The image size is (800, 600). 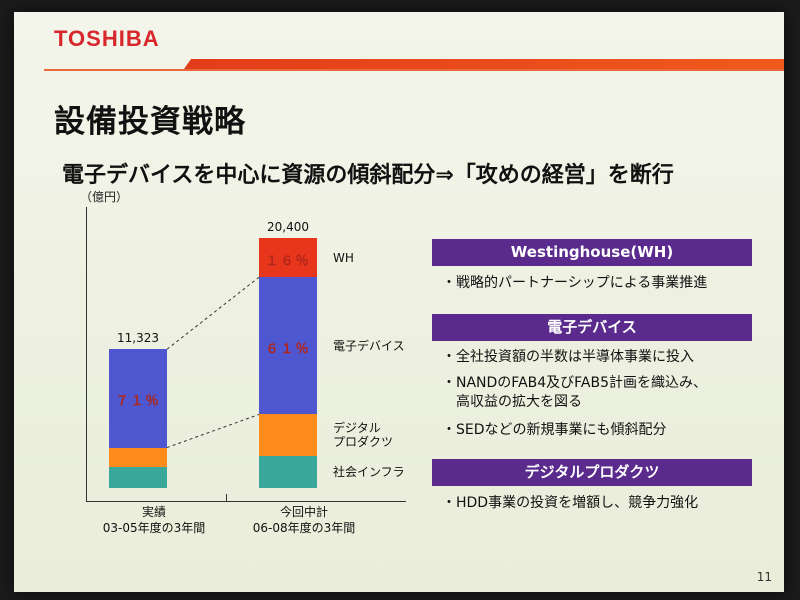 What do you see at coordinates (304, 520) in the screenshot?
I see `category-label: 今回中計 06-08年度の3年間` at bounding box center [304, 520].